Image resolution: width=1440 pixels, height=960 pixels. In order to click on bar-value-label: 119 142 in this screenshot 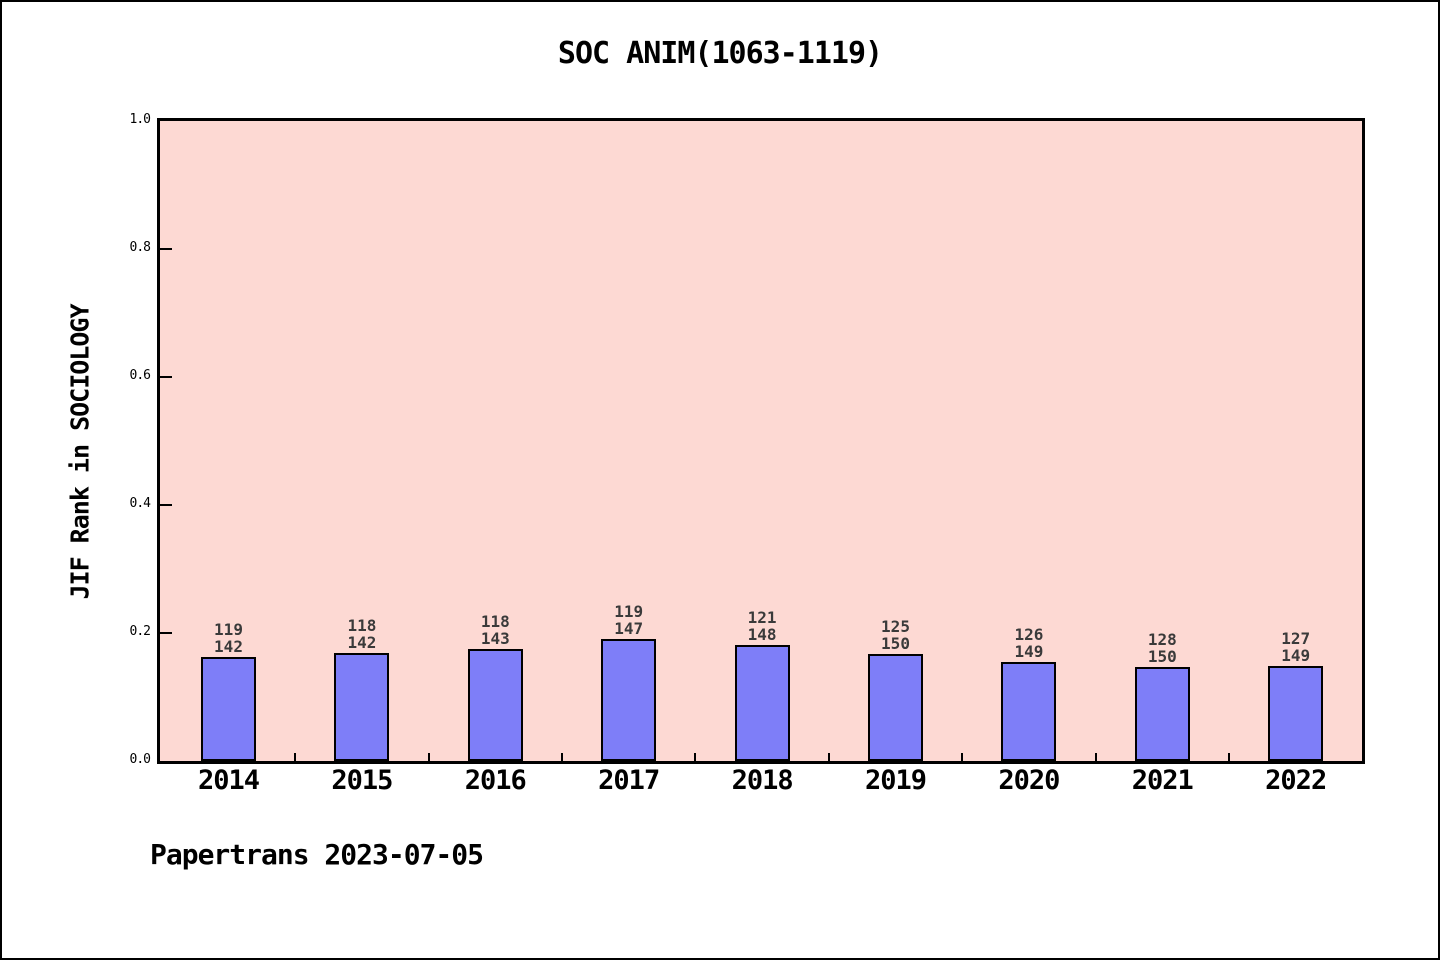, I will do `click(229, 638)`.